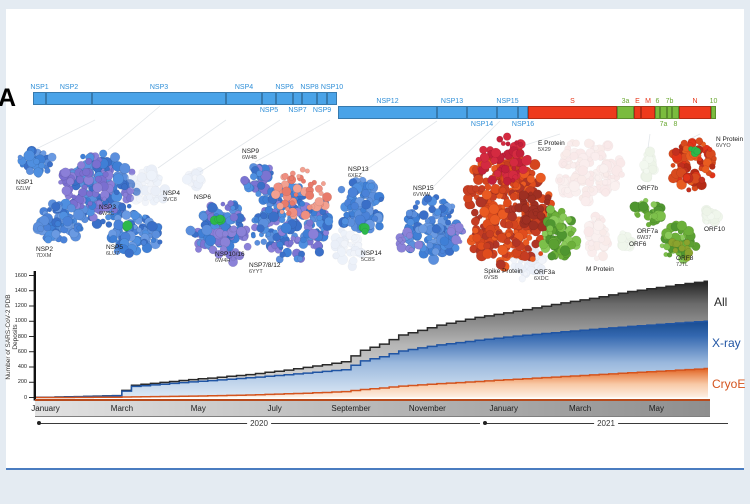  I want to click on y-tick-label: 0, so click(25, 397).